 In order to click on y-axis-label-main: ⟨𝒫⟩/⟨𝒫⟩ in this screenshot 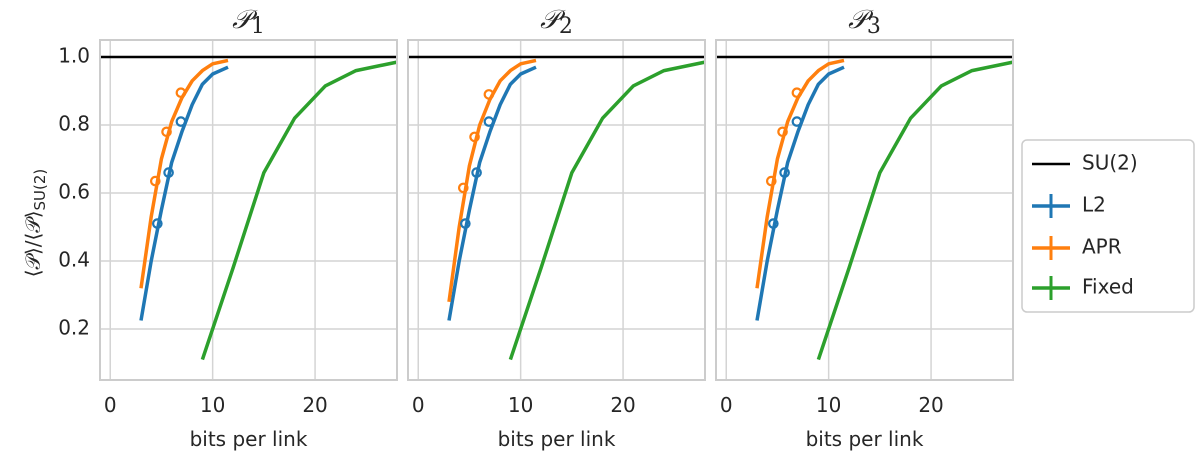, I will do `click(33, 243)`.